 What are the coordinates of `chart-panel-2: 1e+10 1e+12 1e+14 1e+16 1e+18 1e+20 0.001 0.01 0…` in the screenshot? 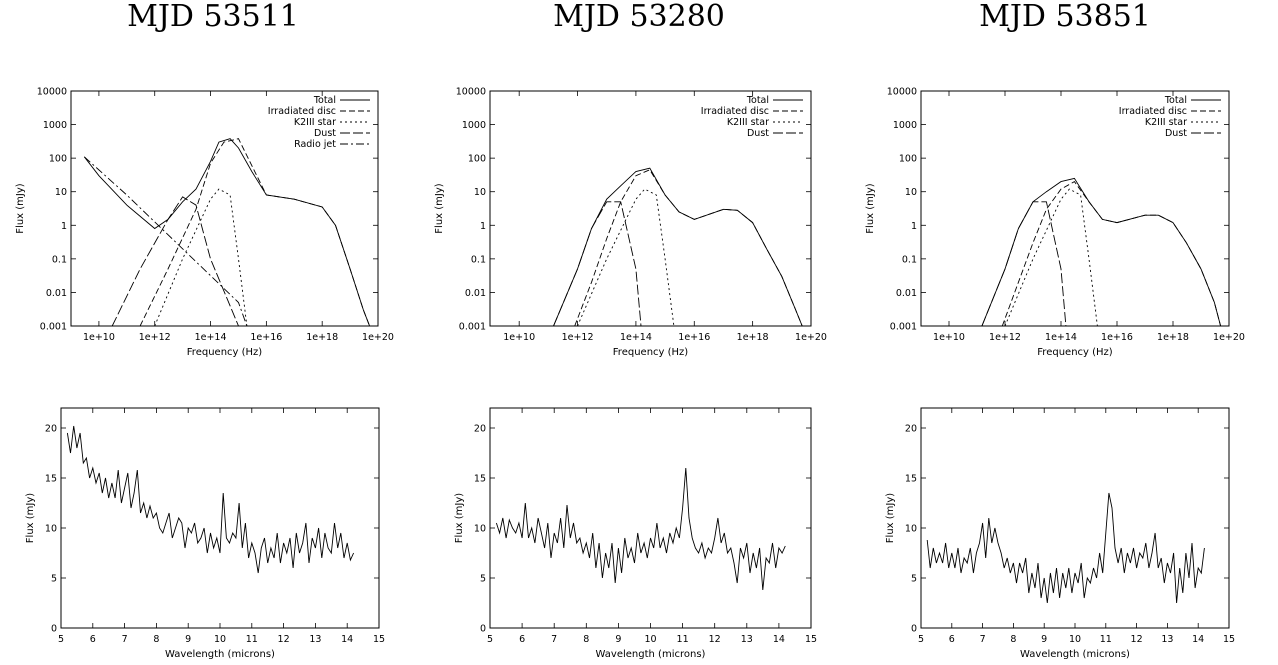 It's located at (630, 223).